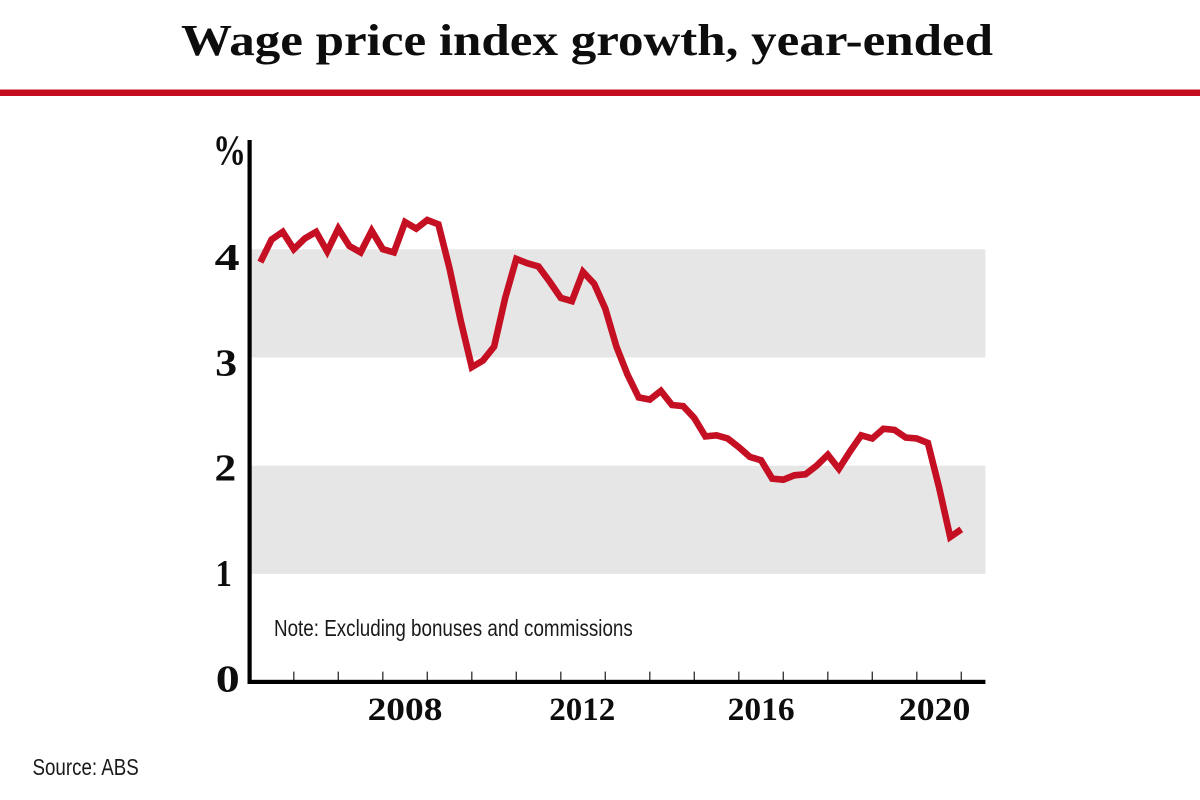  What do you see at coordinates (227, 258) in the screenshot?
I see `svg-text: 4` at bounding box center [227, 258].